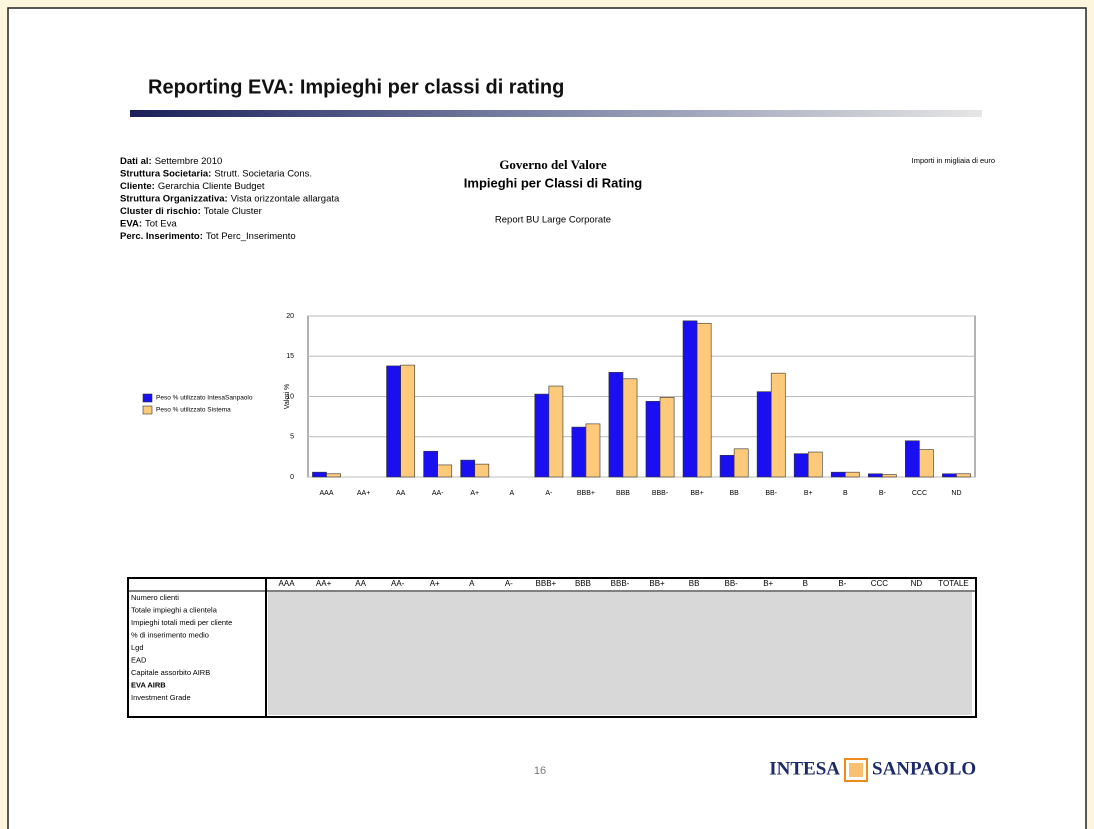 This screenshot has width=1094, height=829. What do you see at coordinates (171, 161) in the screenshot?
I see `info-line: Dati al: Settembre 2010` at bounding box center [171, 161].